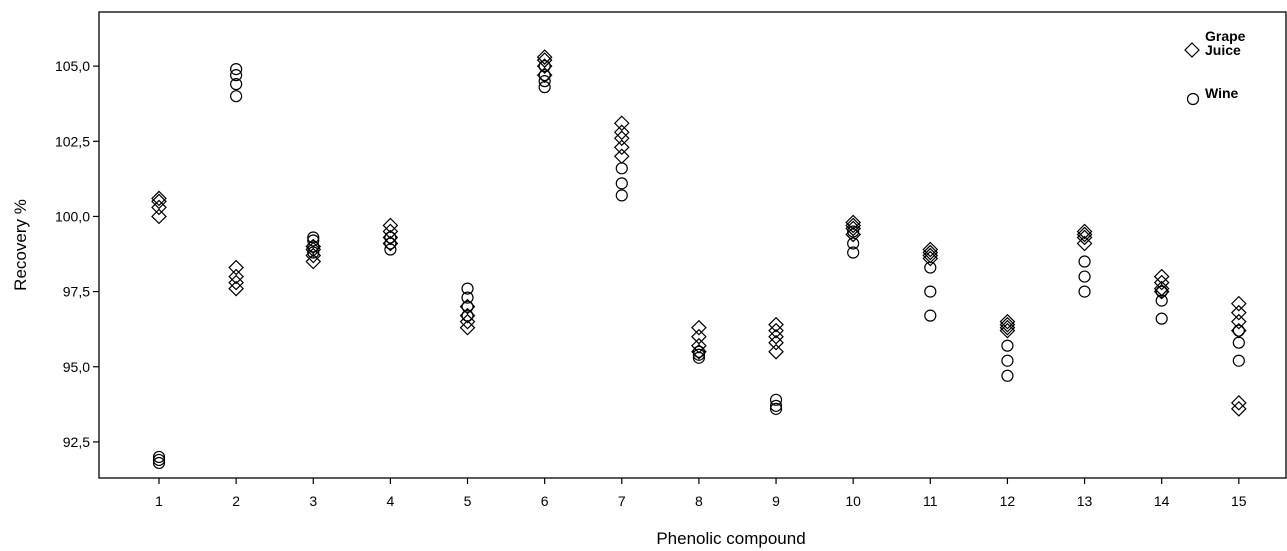  Describe the element at coordinates (1085, 501) in the screenshot. I see `x-tick-label: 13` at that location.